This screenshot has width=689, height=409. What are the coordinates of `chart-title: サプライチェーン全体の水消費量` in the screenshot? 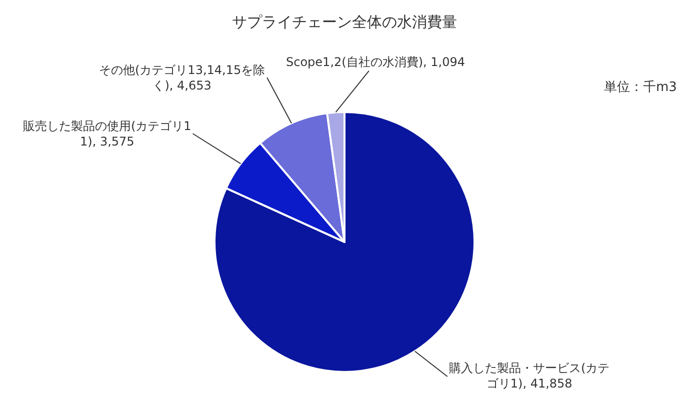 It's located at (344, 21).